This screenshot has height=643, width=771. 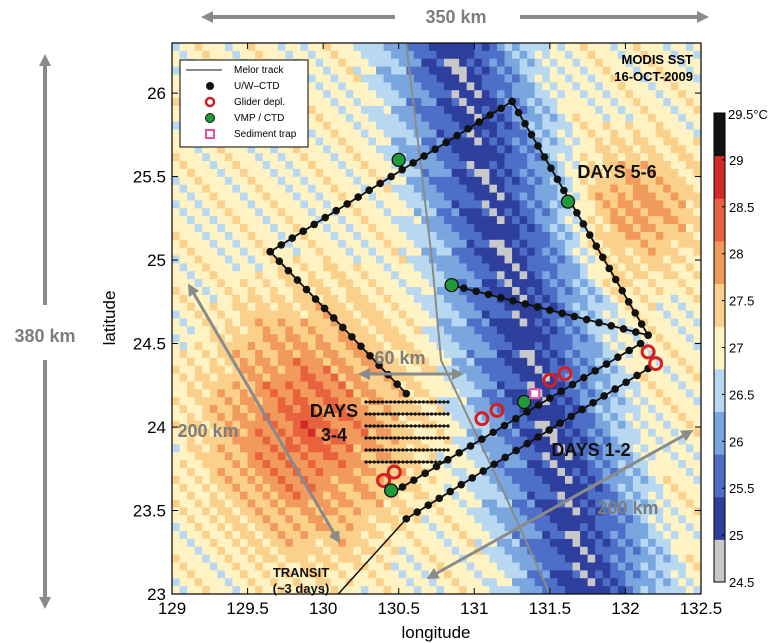 I want to click on x-tick-label: 130, so click(x=323, y=608).